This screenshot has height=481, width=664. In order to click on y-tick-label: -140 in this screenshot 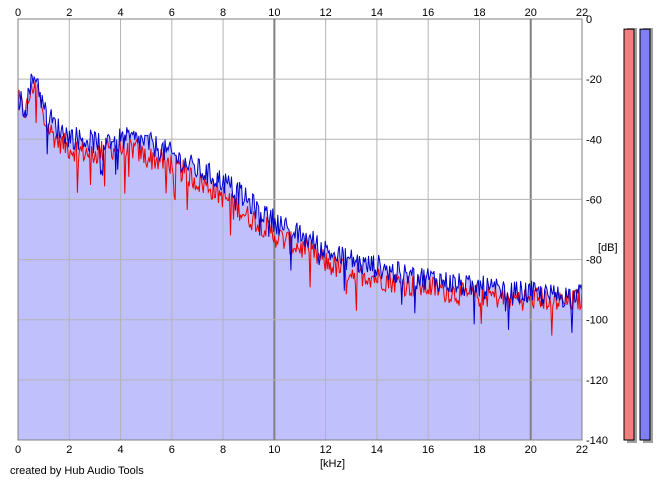, I will do `click(597, 441)`.